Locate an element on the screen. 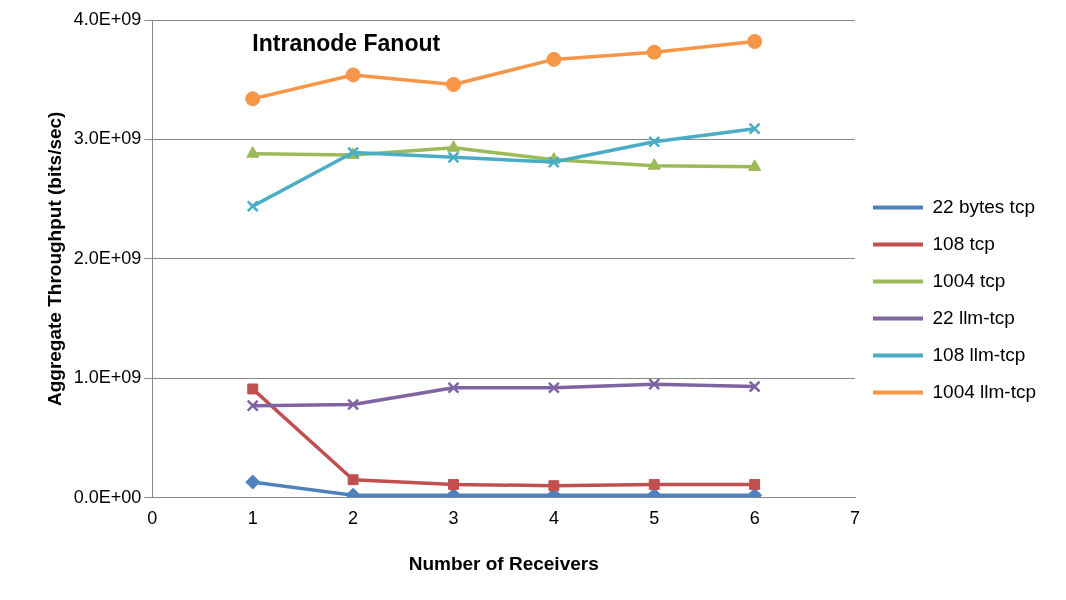 This screenshot has width=1066, height=600. x-tick-label: 6 is located at coordinates (754, 518).